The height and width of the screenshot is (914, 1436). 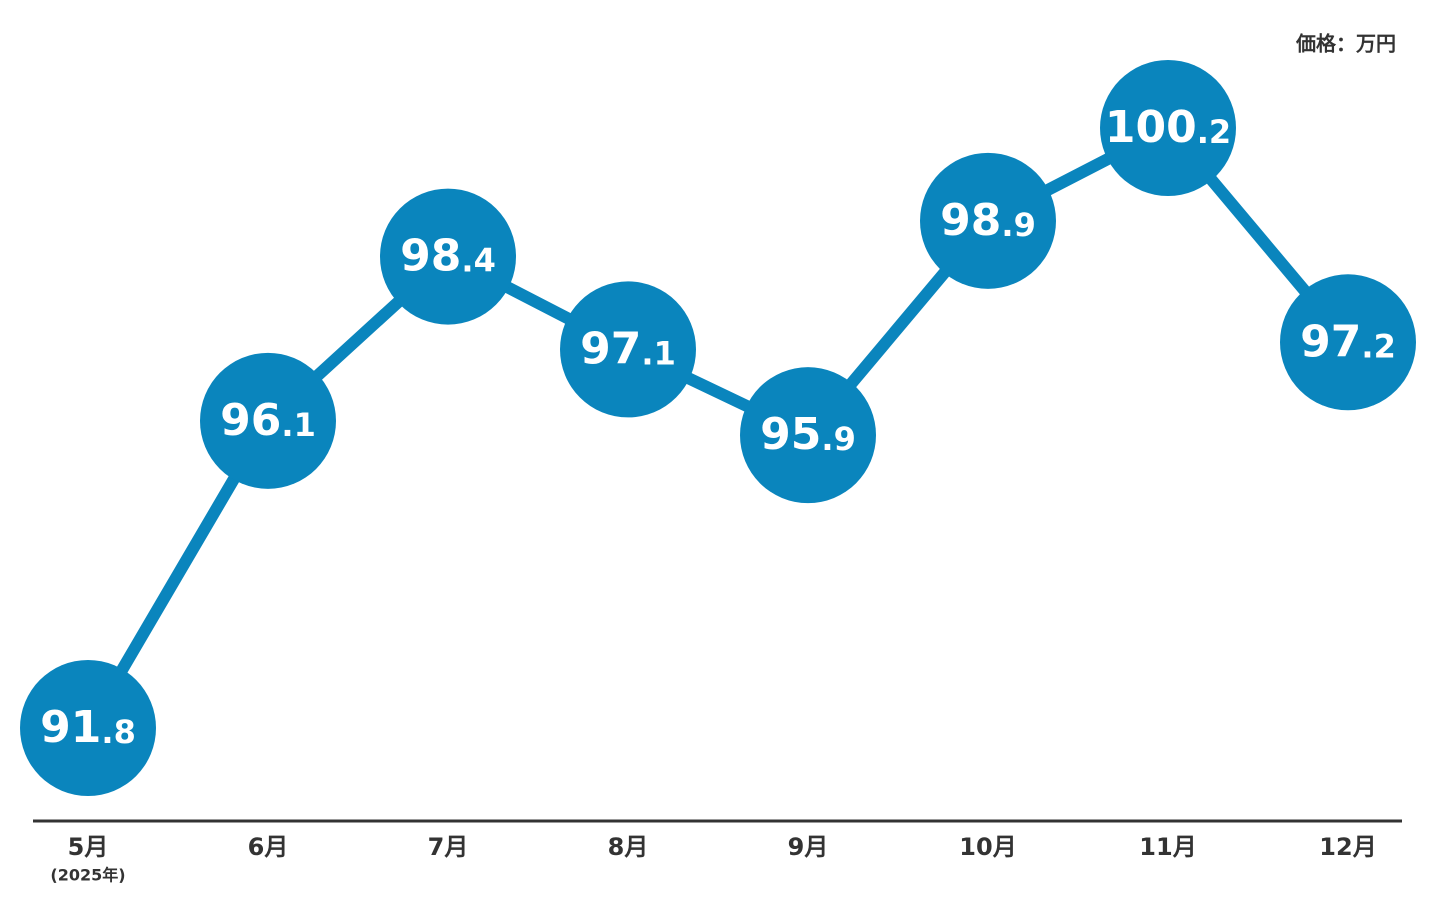 I want to click on value-int: 100, so click(x=1151, y=127).